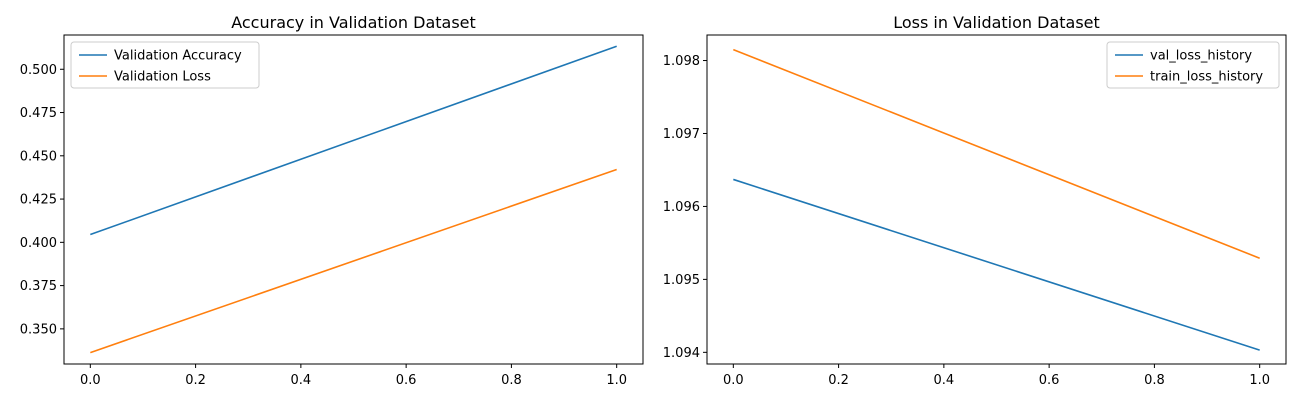 Image resolution: width=1300 pixels, height=400 pixels. What do you see at coordinates (38, 286) in the screenshot?
I see `y-tick-label: 0.375` at bounding box center [38, 286].